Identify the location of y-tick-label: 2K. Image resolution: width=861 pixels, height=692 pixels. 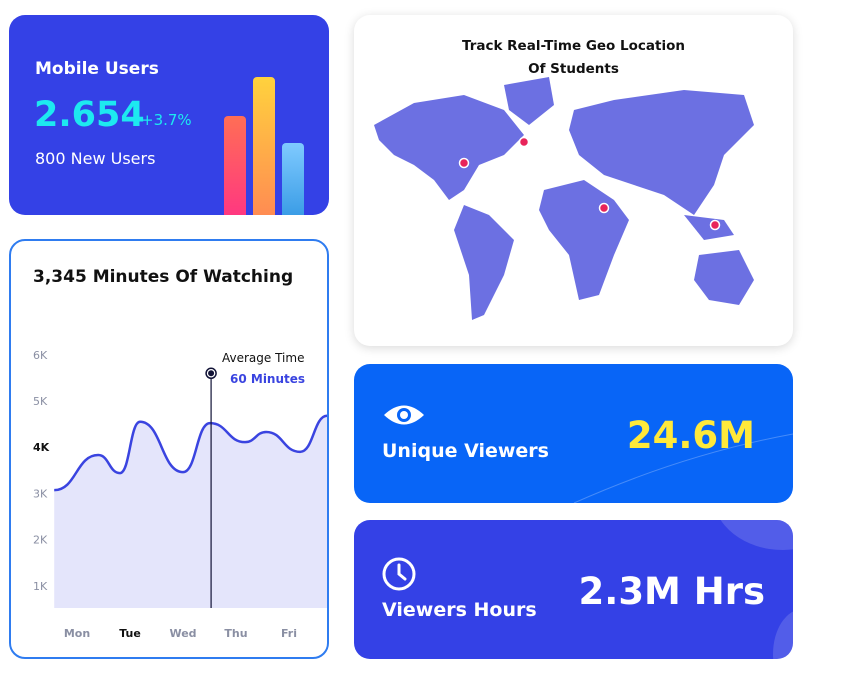
(40, 540).